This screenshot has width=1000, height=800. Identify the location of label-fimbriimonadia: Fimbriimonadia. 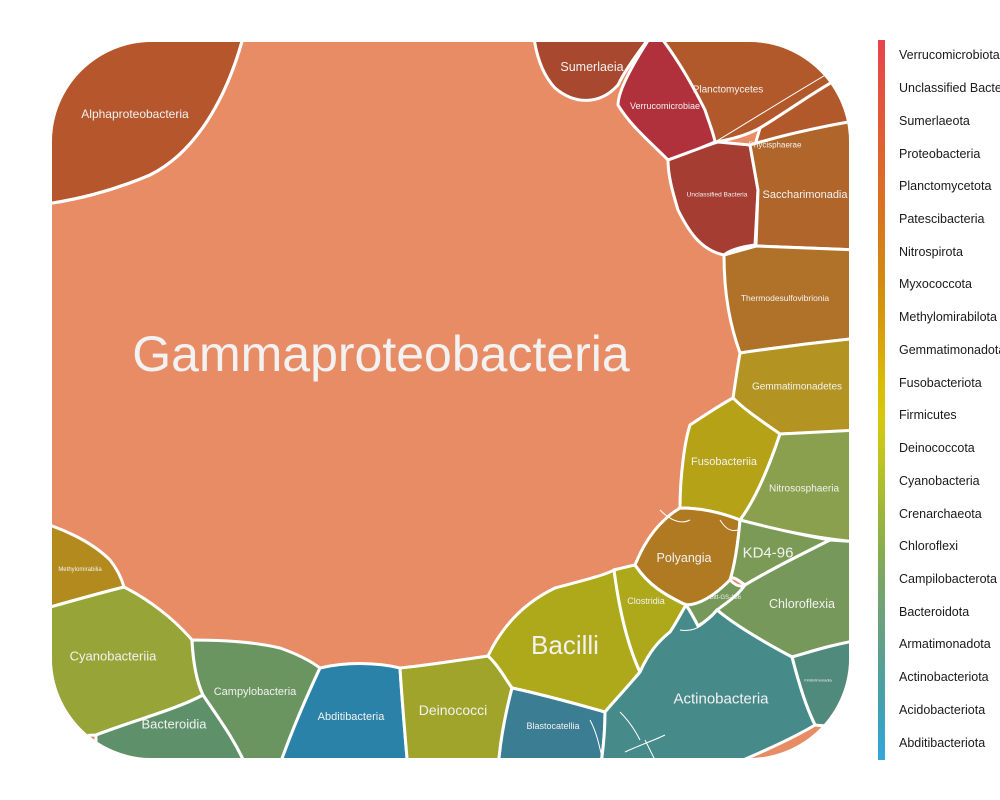
(818, 680).